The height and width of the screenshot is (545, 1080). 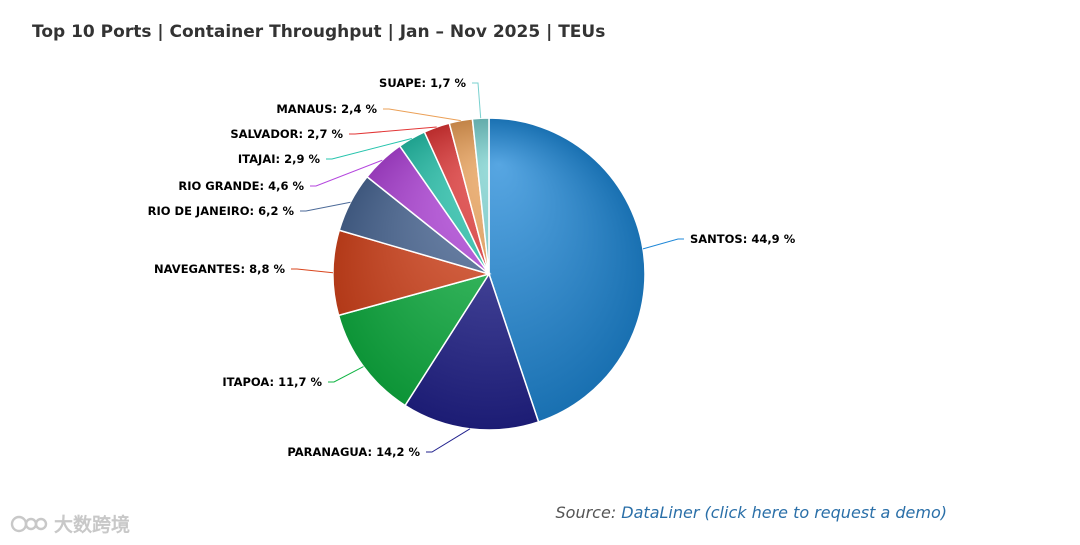 I want to click on leader-line-itajai, so click(x=369, y=149).